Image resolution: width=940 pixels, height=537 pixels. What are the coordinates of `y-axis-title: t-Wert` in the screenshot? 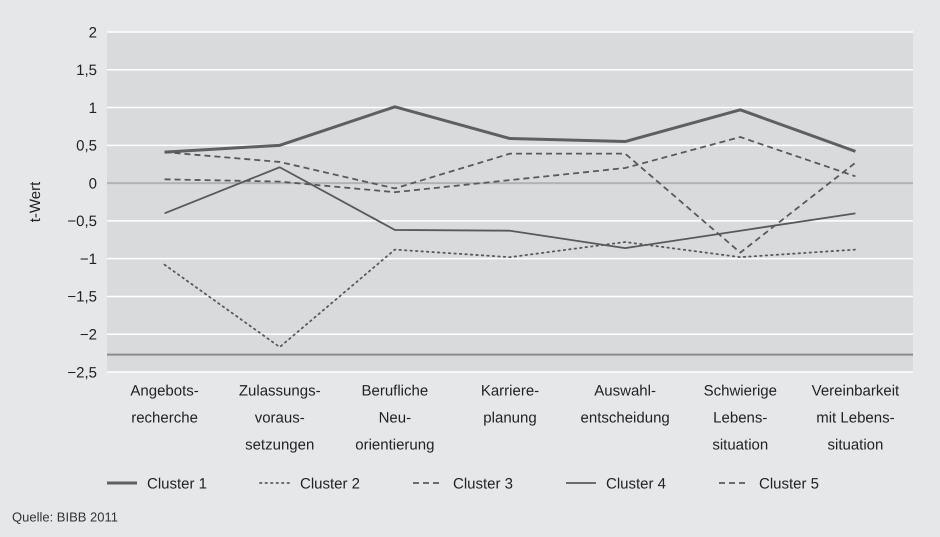 It's located at (35, 201).